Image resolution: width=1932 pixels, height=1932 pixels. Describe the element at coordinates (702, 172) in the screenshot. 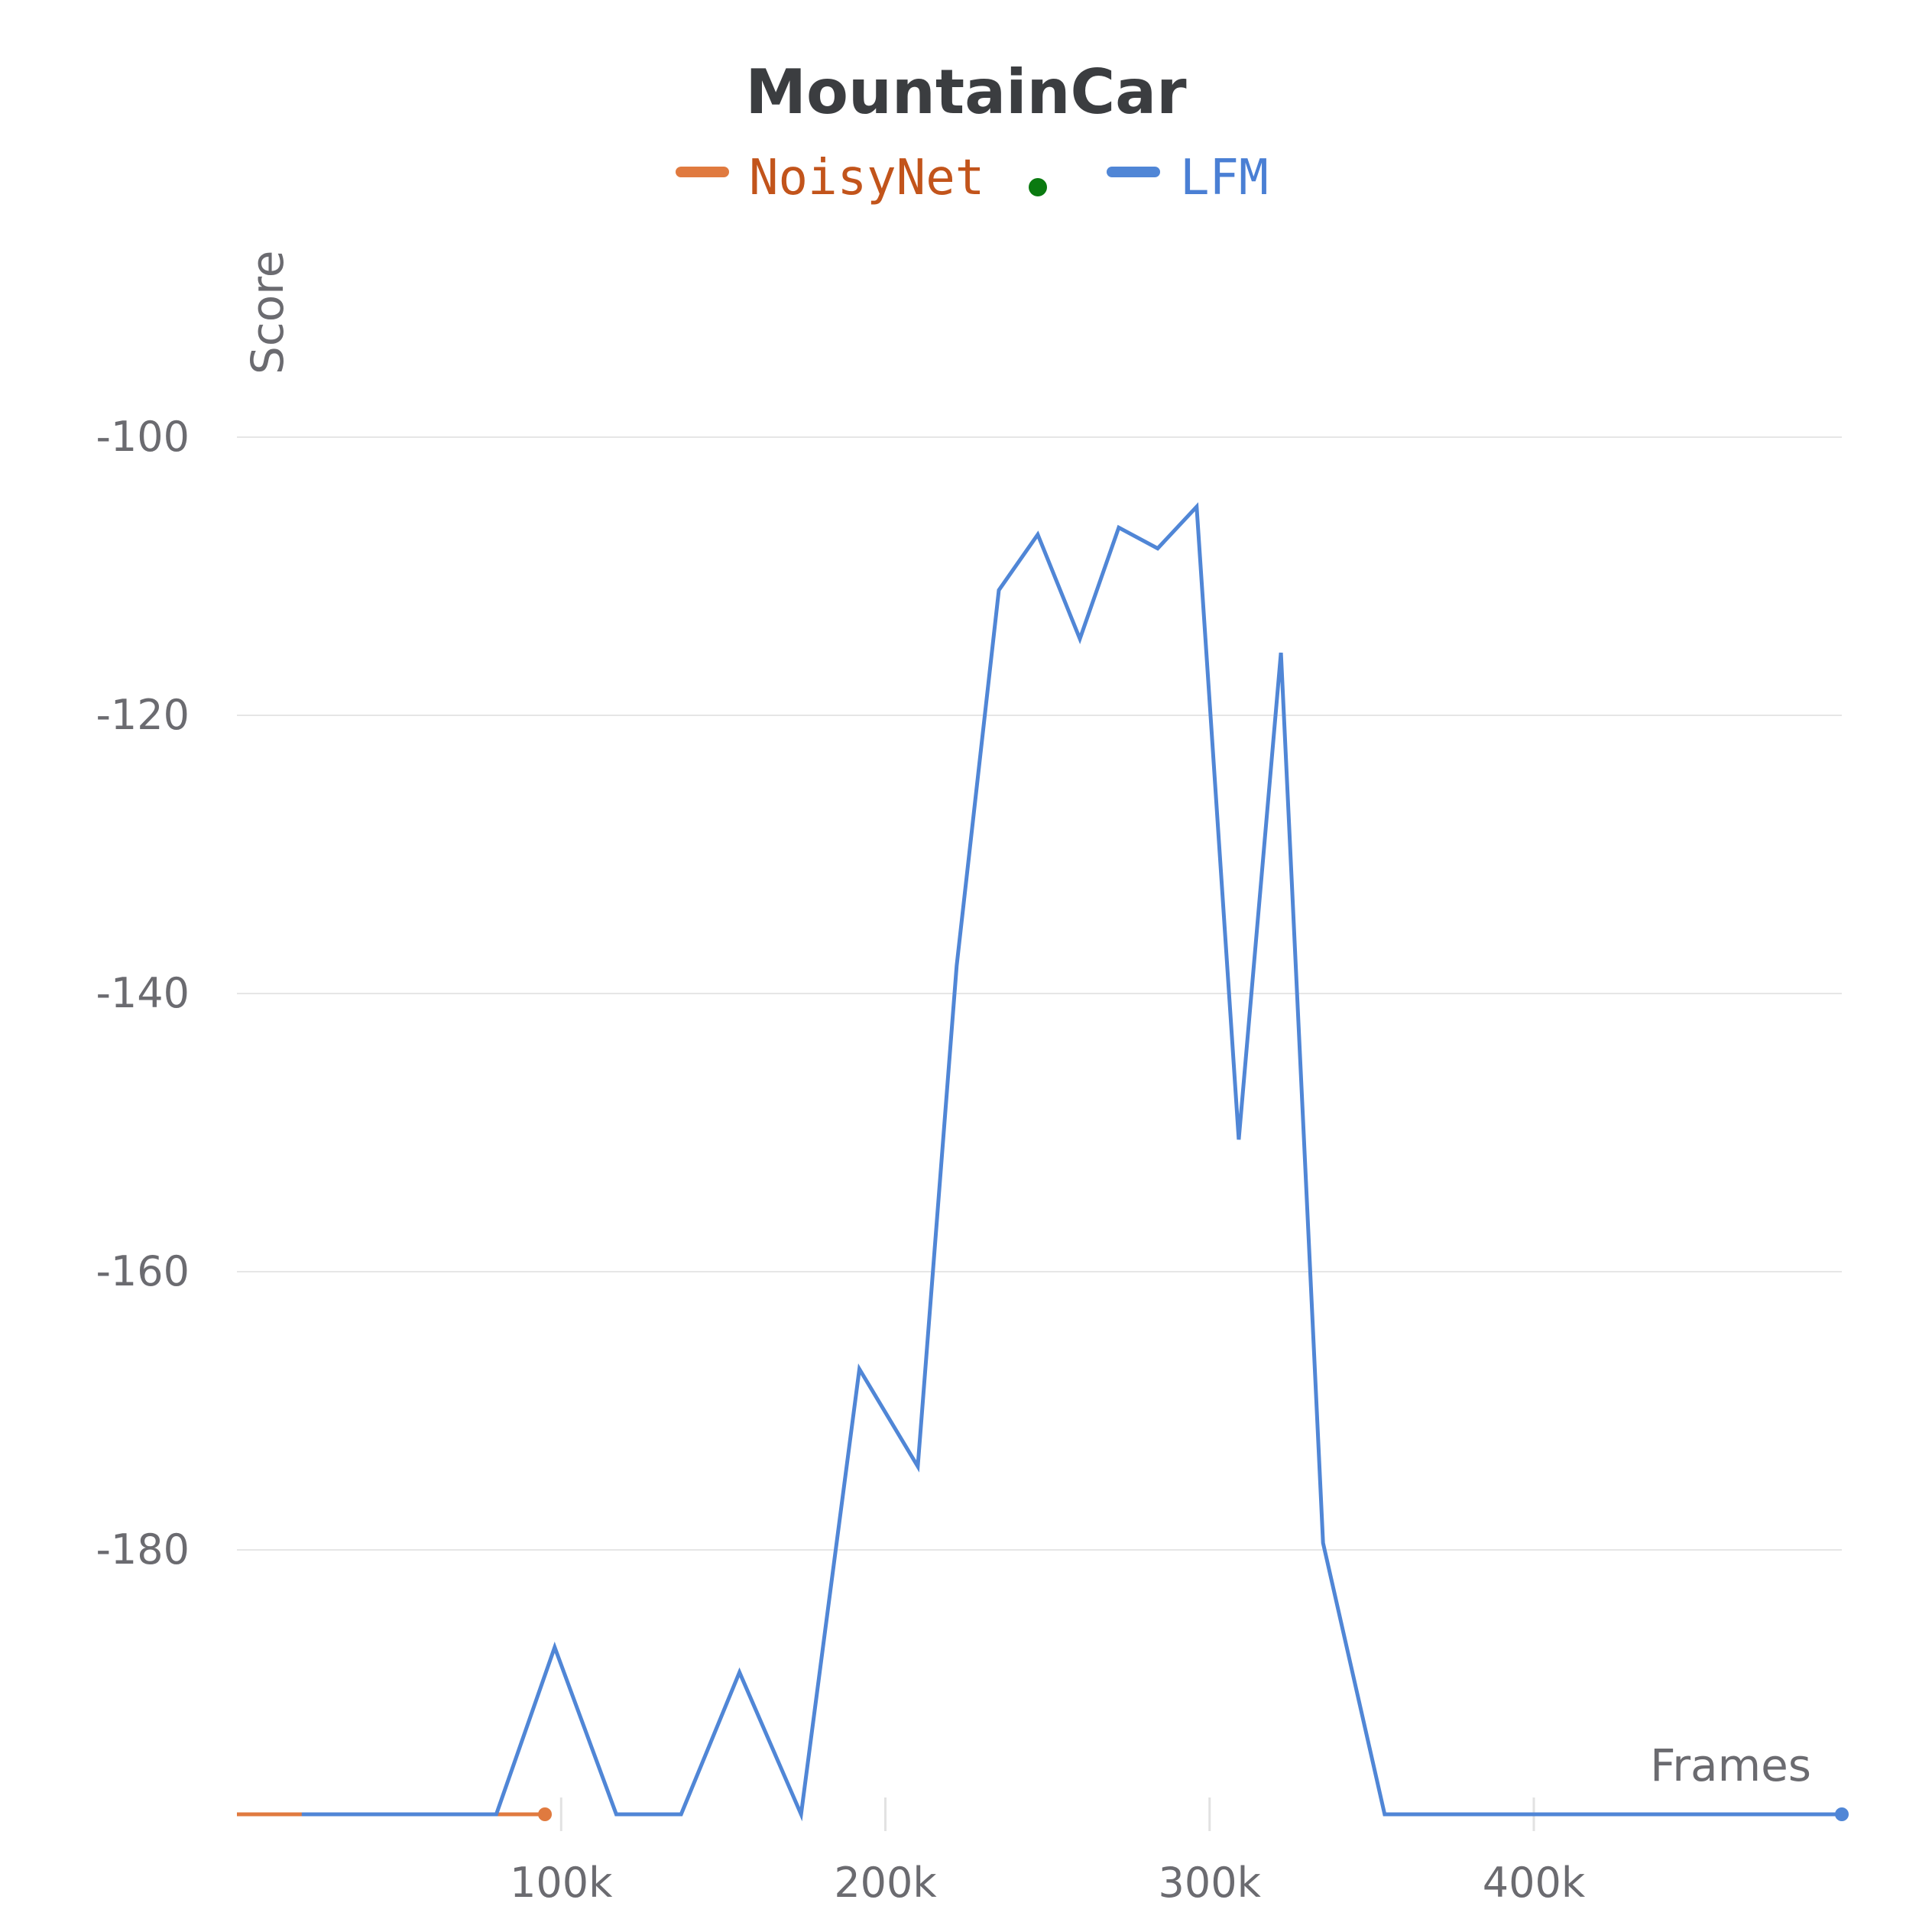

I see `legend-swatch-noisynet` at that location.